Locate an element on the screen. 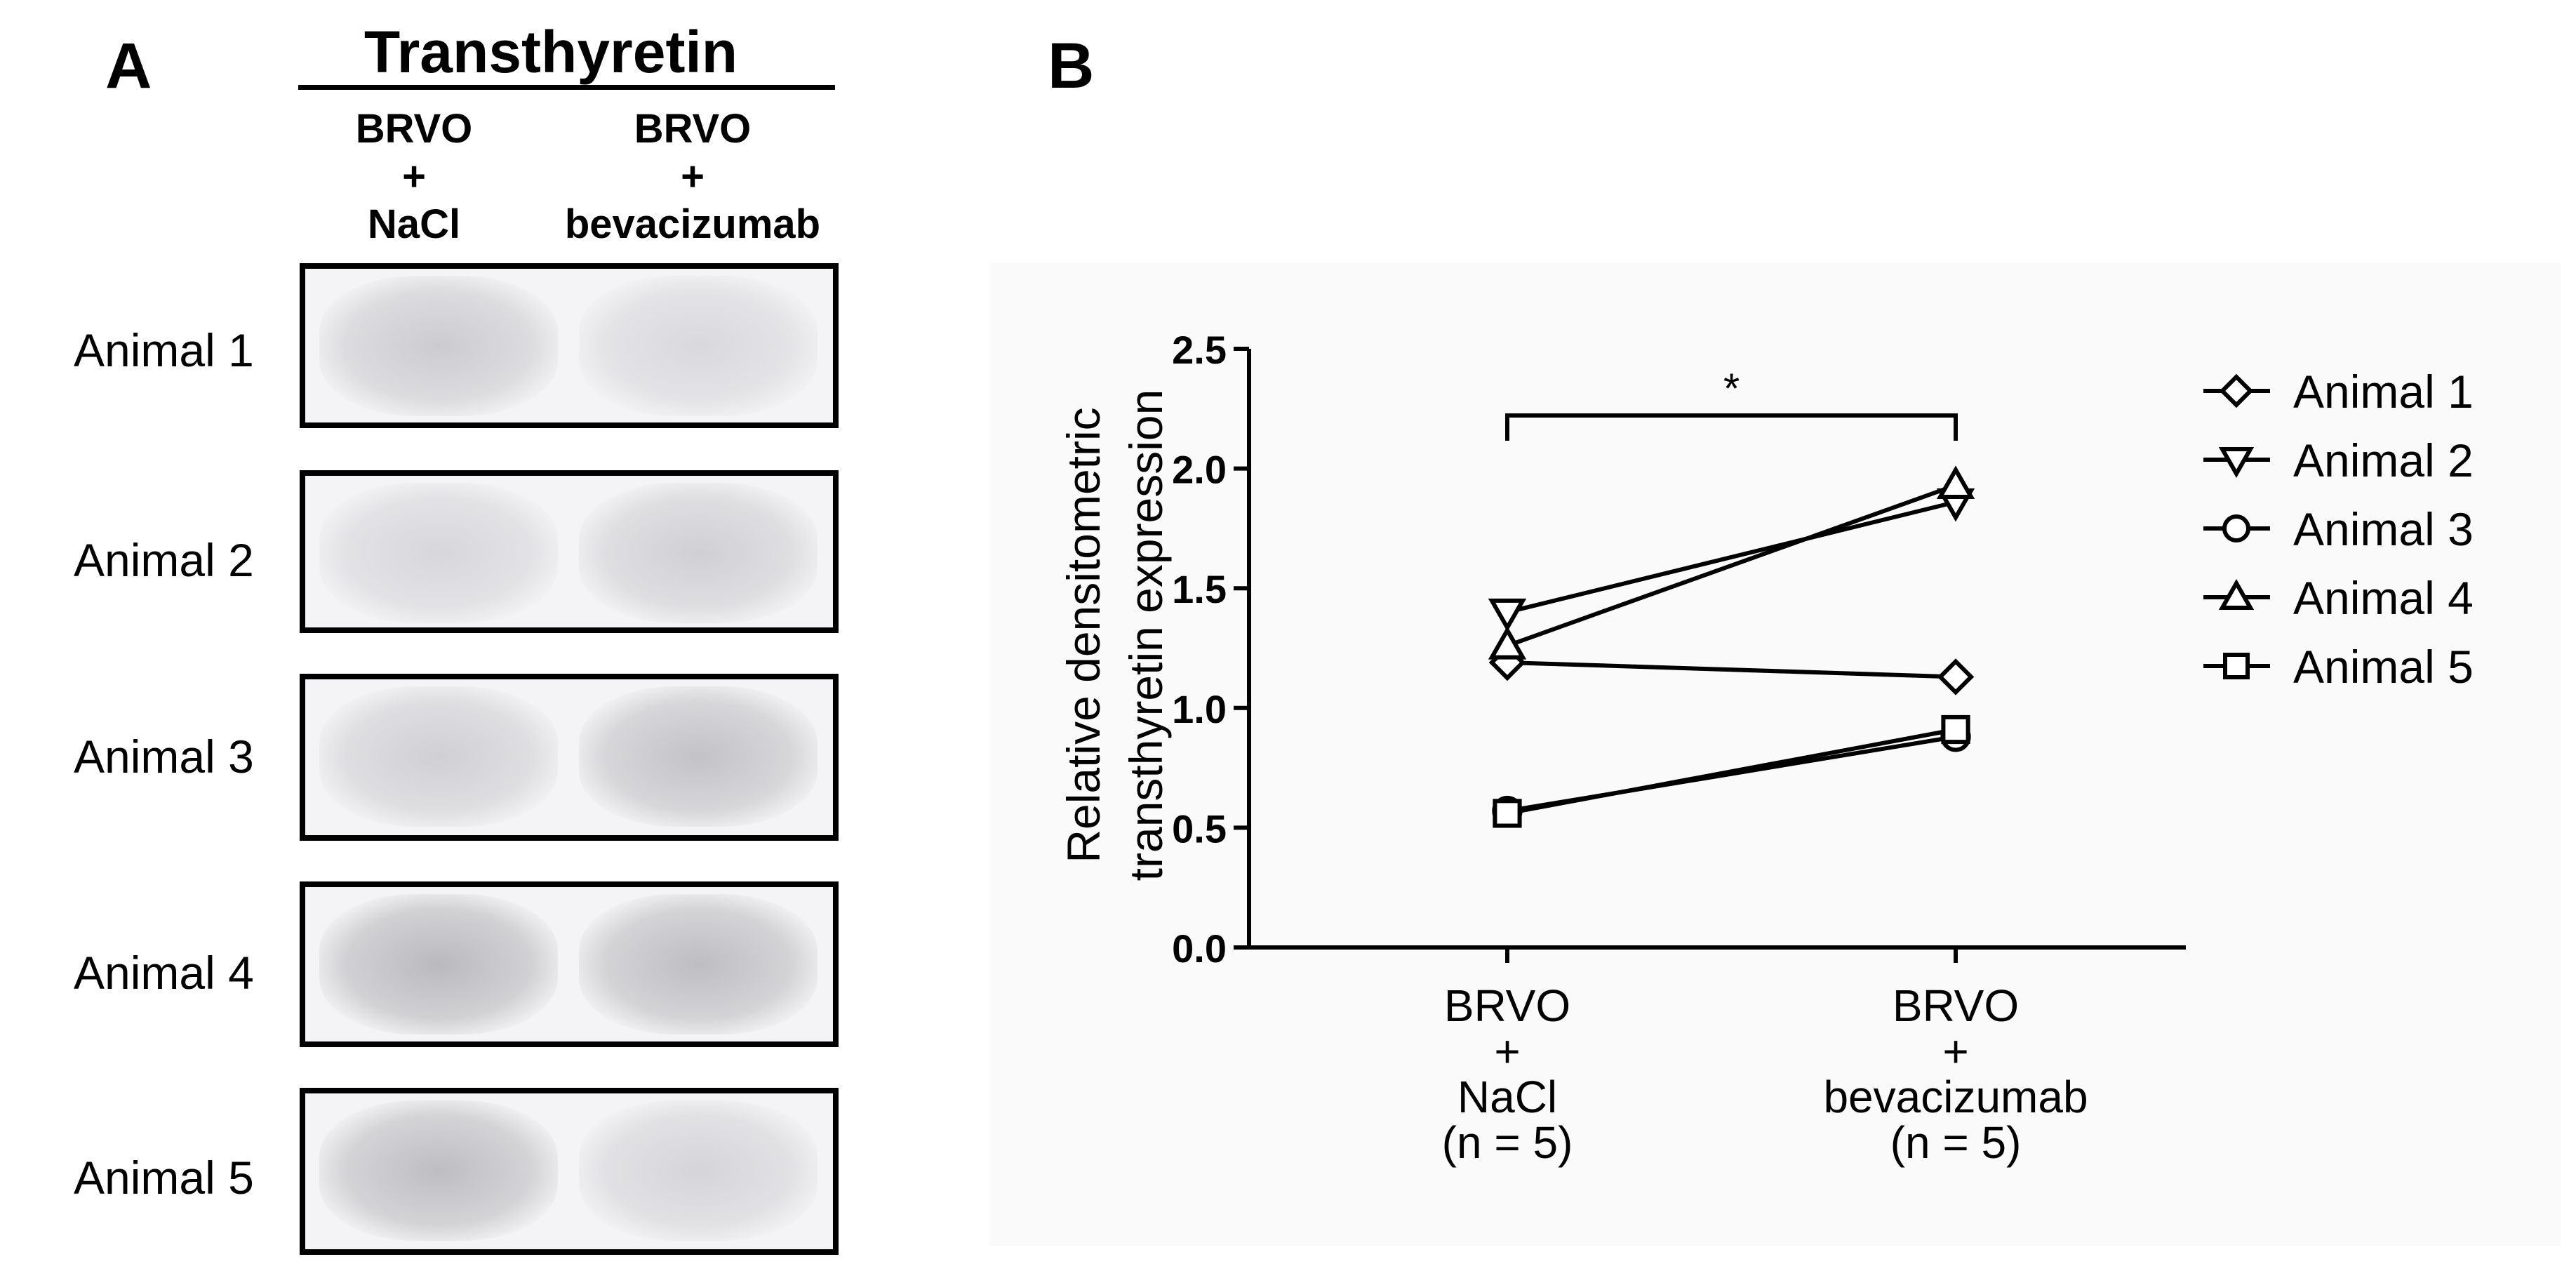  row-label-animal-1: Animal 1 is located at coordinates (164, 350).